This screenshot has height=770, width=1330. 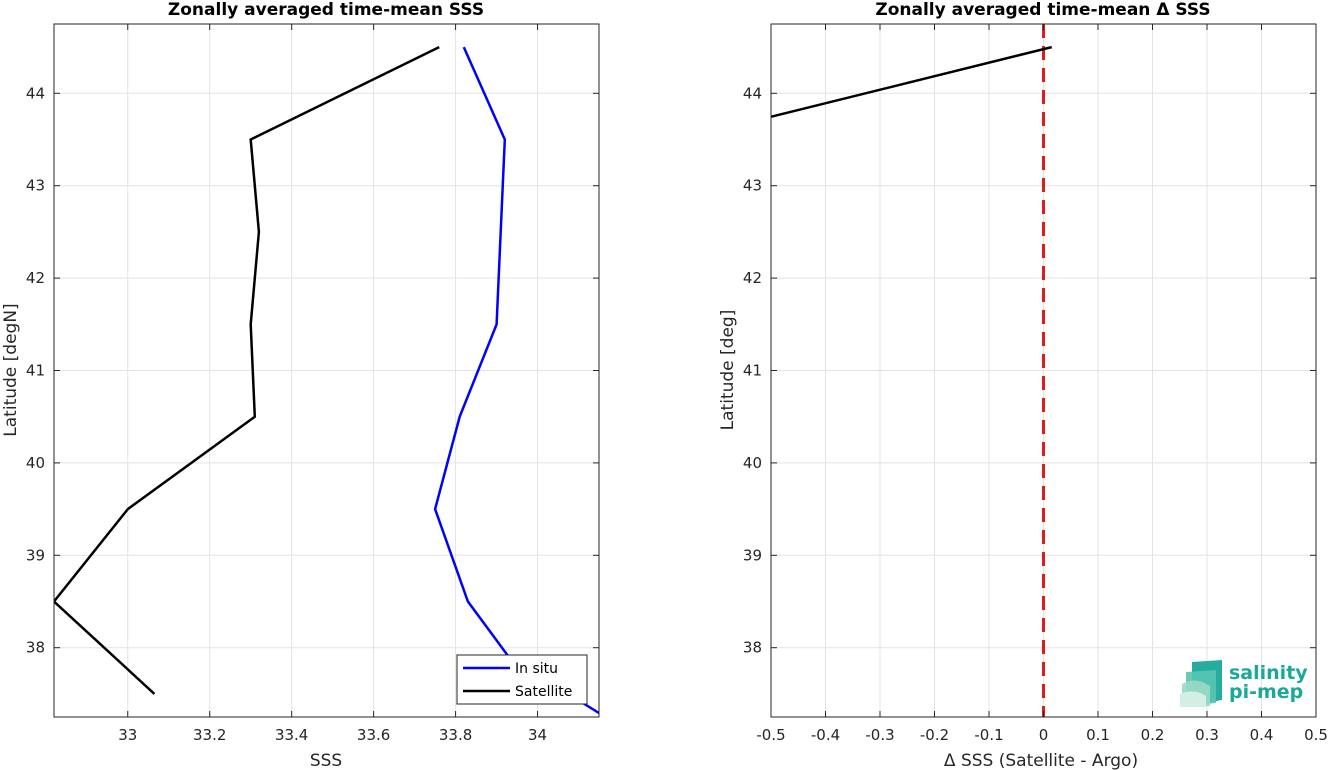 I want to click on logo-line-1: salinity, so click(x=1268, y=673).